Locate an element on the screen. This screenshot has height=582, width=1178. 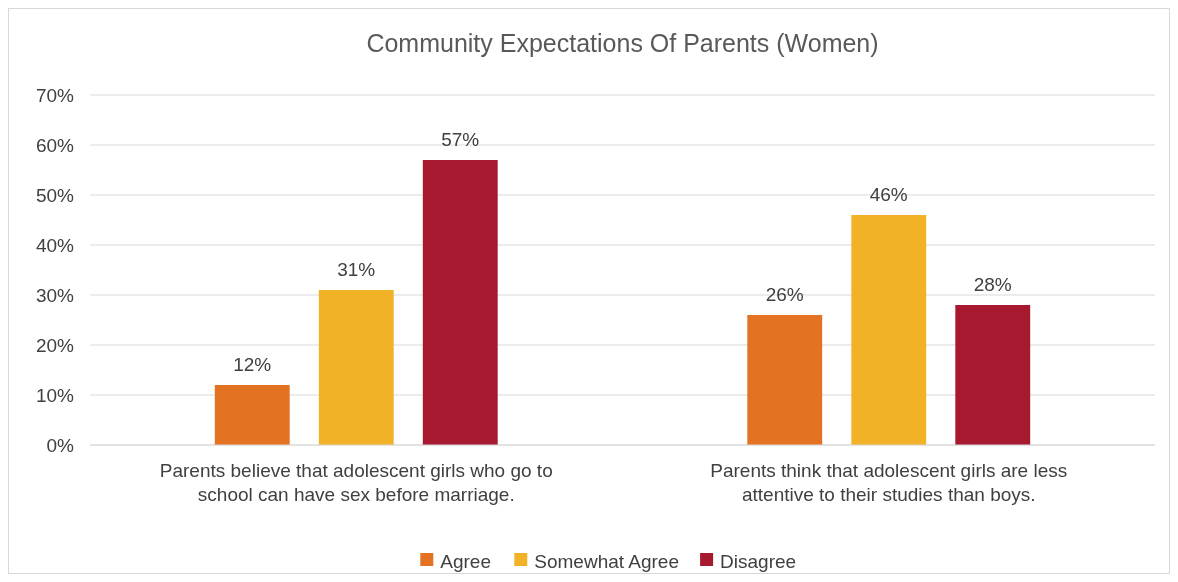
x-tick-label: Parents think that adolescent girls are less attentive to their studies than boys. is located at coordinates (889, 482).